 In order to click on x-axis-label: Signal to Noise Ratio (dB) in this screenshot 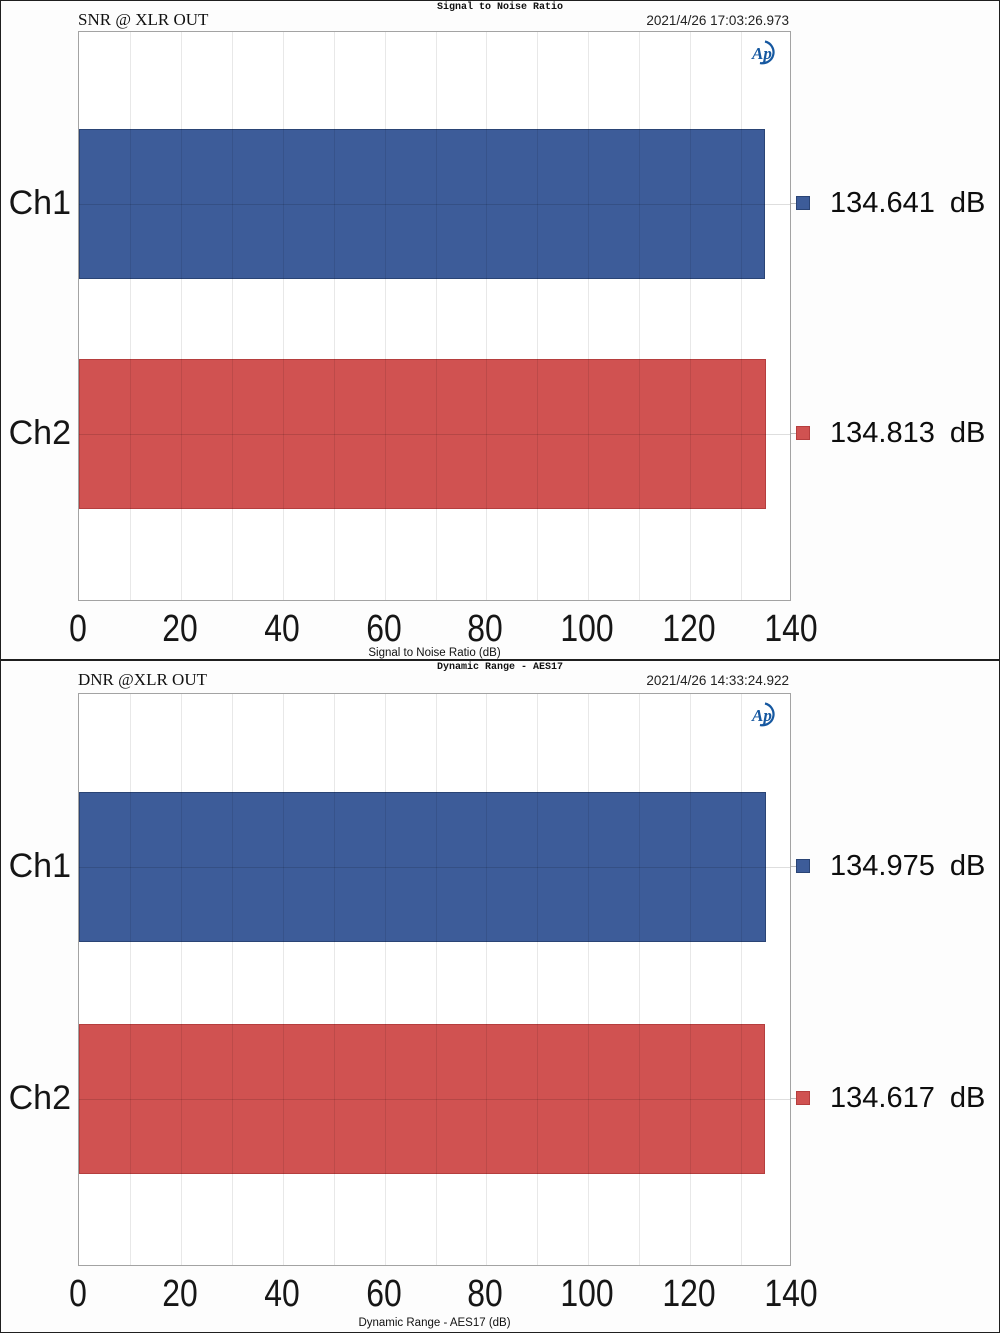, I will do `click(434, 653)`.